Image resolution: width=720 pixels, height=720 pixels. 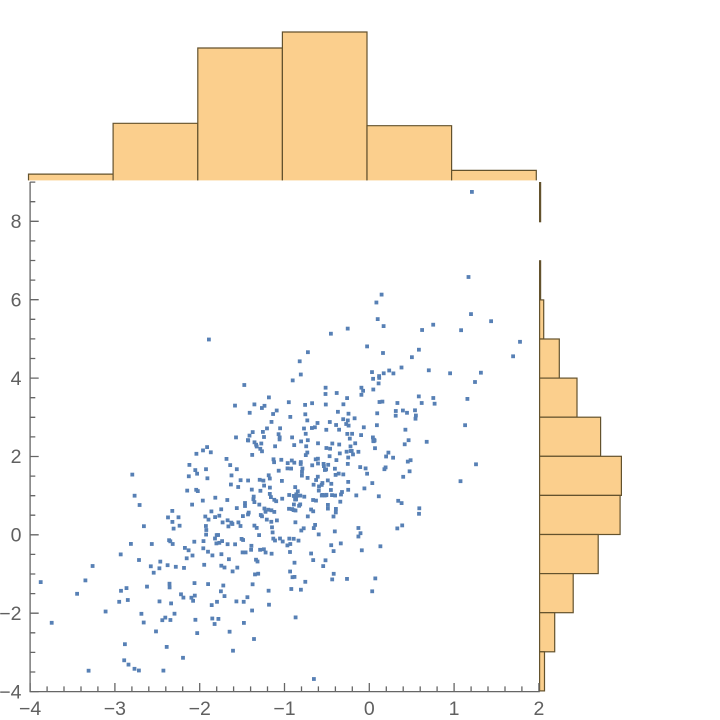 I want to click on svg-text: −3, so click(x=115, y=709).